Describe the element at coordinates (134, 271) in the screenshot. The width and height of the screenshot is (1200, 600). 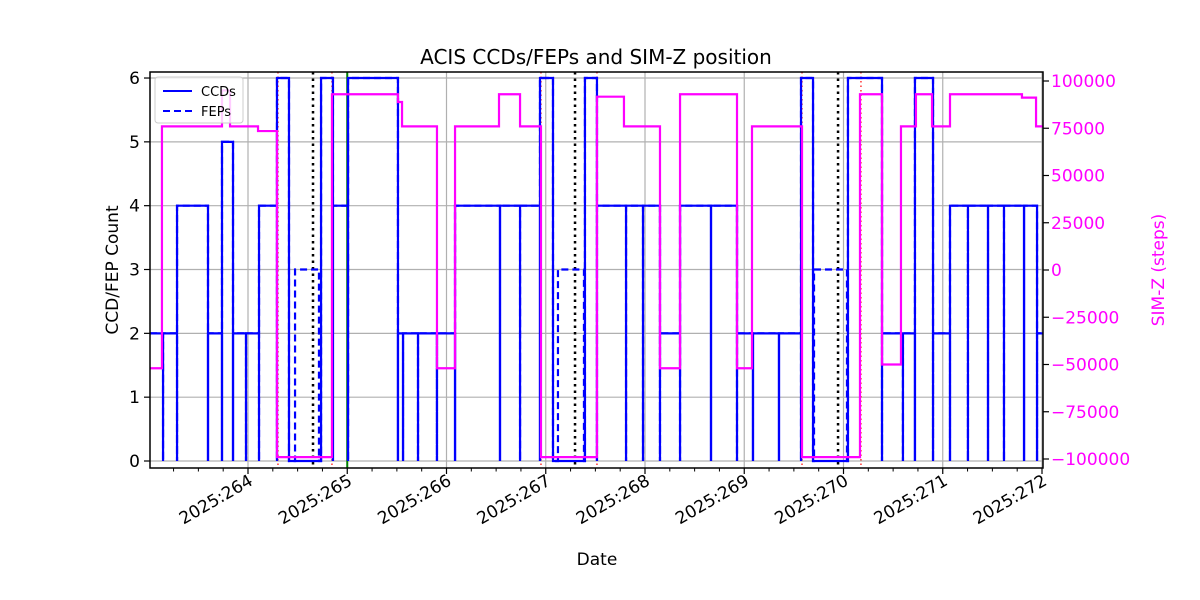
I see `y-tick-label: 3` at that location.